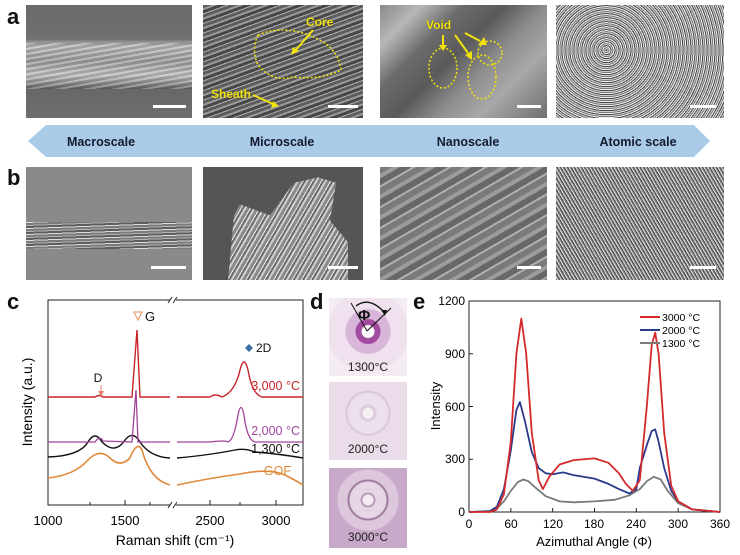 The image size is (740, 555). I want to click on svg-text: 600, so click(455, 407).